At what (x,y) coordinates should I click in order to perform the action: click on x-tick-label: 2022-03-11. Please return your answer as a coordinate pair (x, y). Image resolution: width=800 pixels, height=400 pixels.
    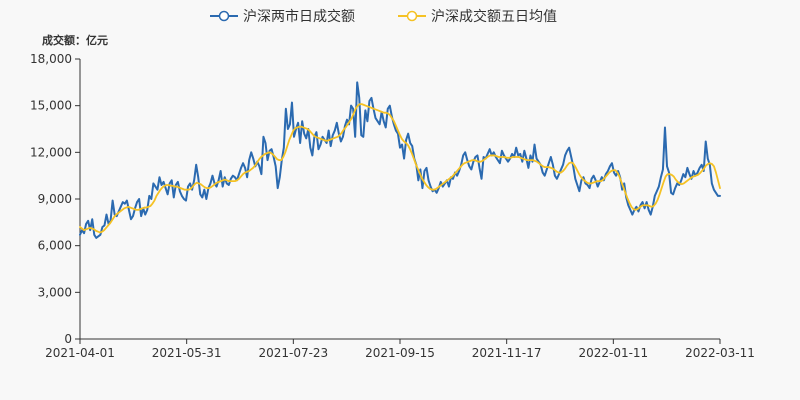
    Looking at the image, I should click on (720, 353).